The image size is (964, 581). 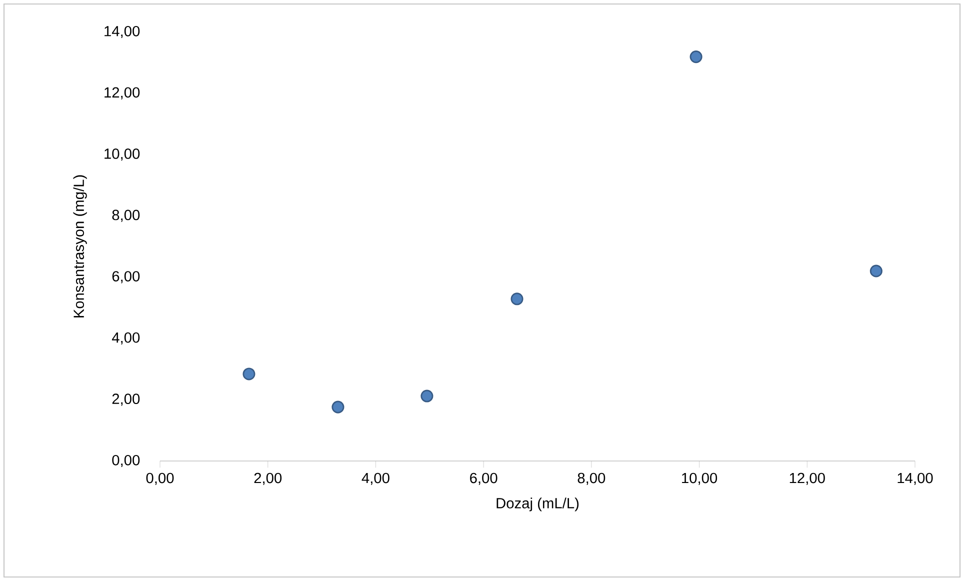 I want to click on x-tick-label: 12,00, so click(x=807, y=478).